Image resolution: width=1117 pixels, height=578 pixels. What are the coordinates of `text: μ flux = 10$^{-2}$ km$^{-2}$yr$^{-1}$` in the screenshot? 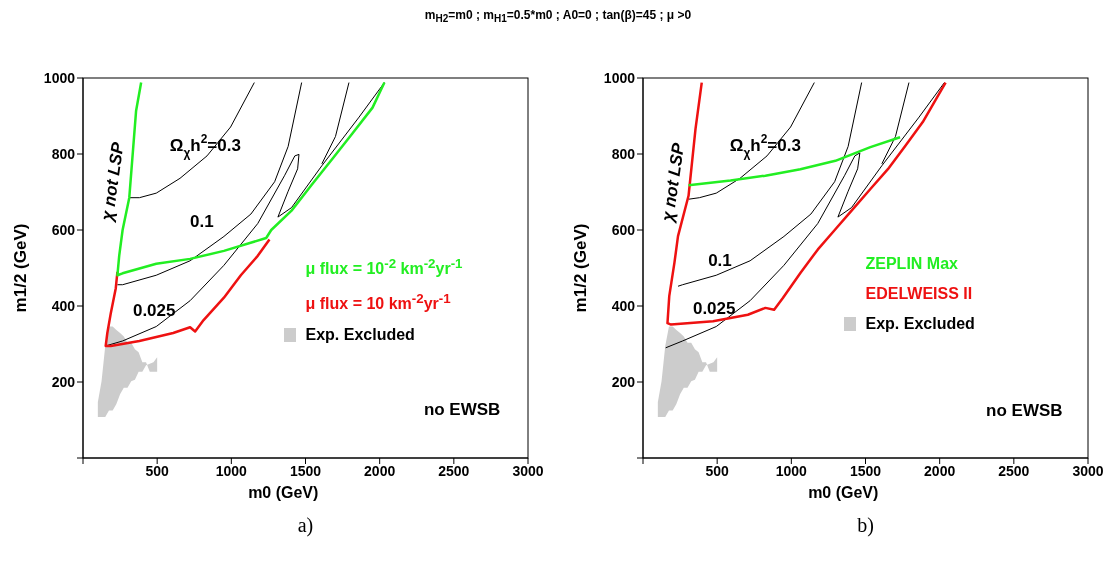 It's located at (384, 267).